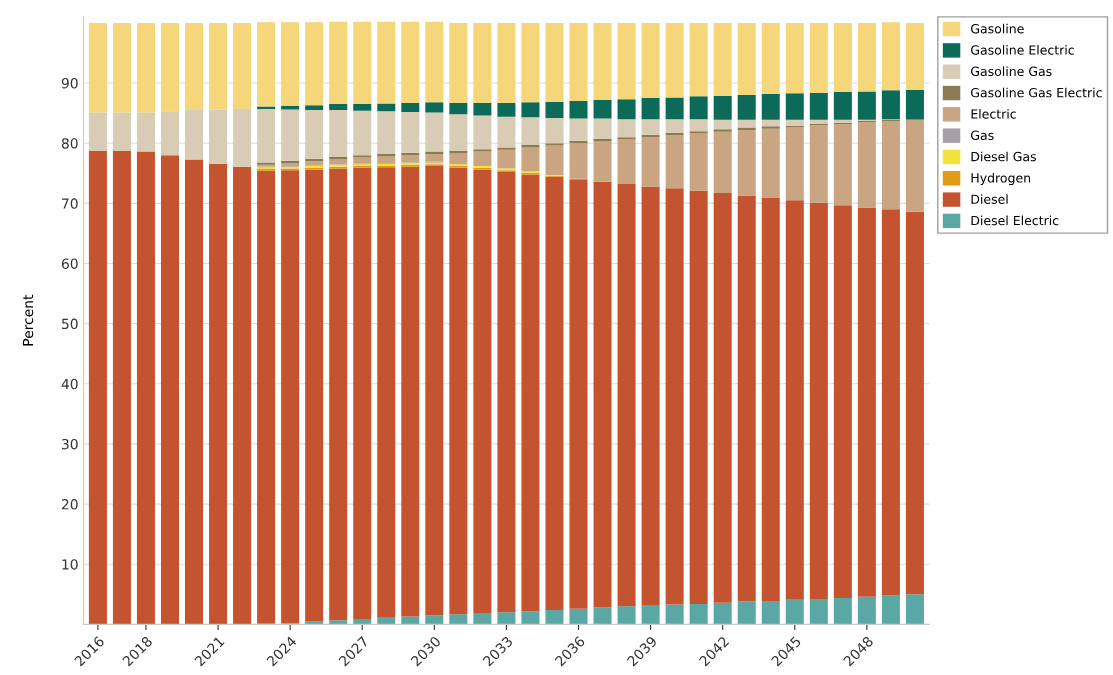 Image resolution: width=1113 pixels, height=675 pixels. What do you see at coordinates (70, 564) in the screenshot?
I see `y-tick-label: 10` at bounding box center [70, 564].